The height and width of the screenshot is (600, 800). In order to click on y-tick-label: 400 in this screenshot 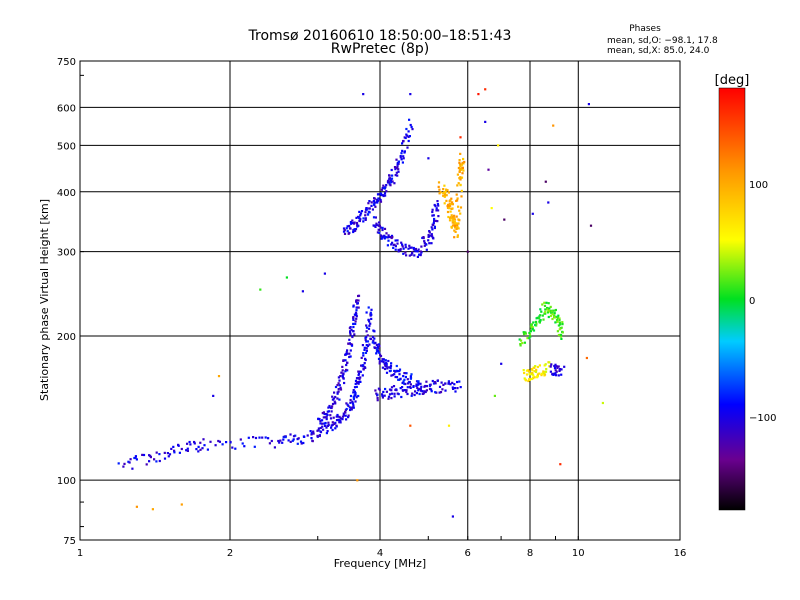, I will do `click(66, 193)`.